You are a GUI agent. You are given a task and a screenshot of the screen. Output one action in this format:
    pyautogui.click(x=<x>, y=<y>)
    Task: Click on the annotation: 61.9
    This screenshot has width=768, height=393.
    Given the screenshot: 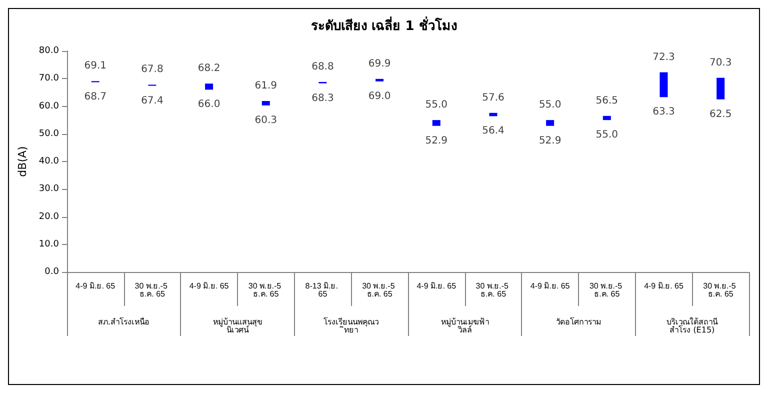 What is the action you would take?
    pyautogui.click(x=266, y=86)
    